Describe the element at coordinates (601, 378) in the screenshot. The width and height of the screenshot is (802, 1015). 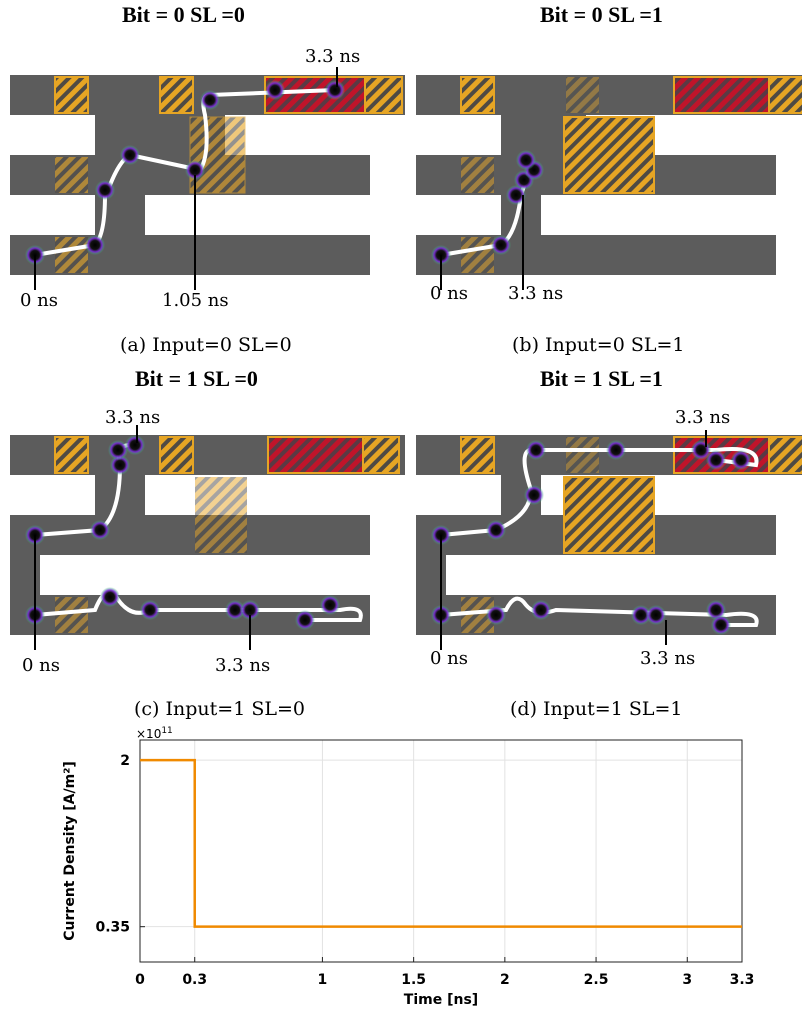
I see `panel-d-title: Bit = 1 SL =1` at that location.